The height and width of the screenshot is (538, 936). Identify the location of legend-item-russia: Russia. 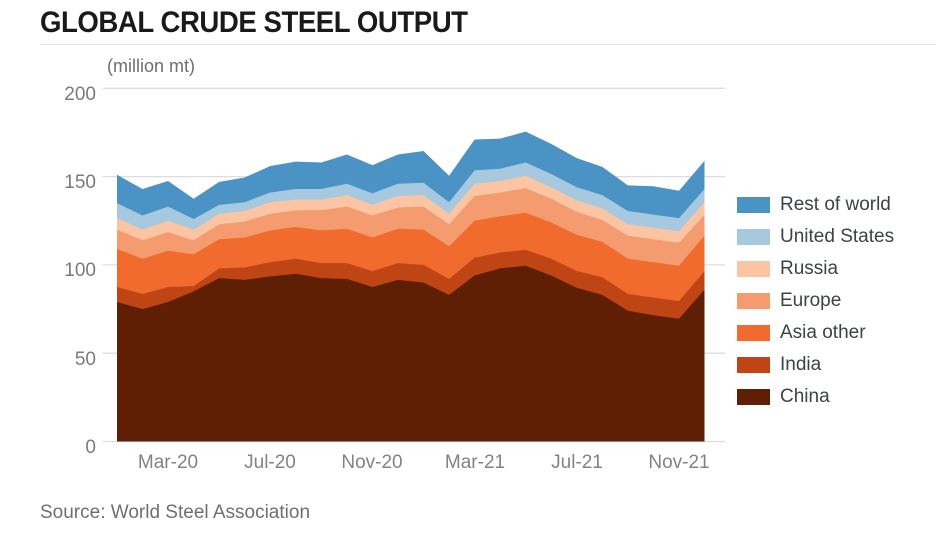
(815, 268).